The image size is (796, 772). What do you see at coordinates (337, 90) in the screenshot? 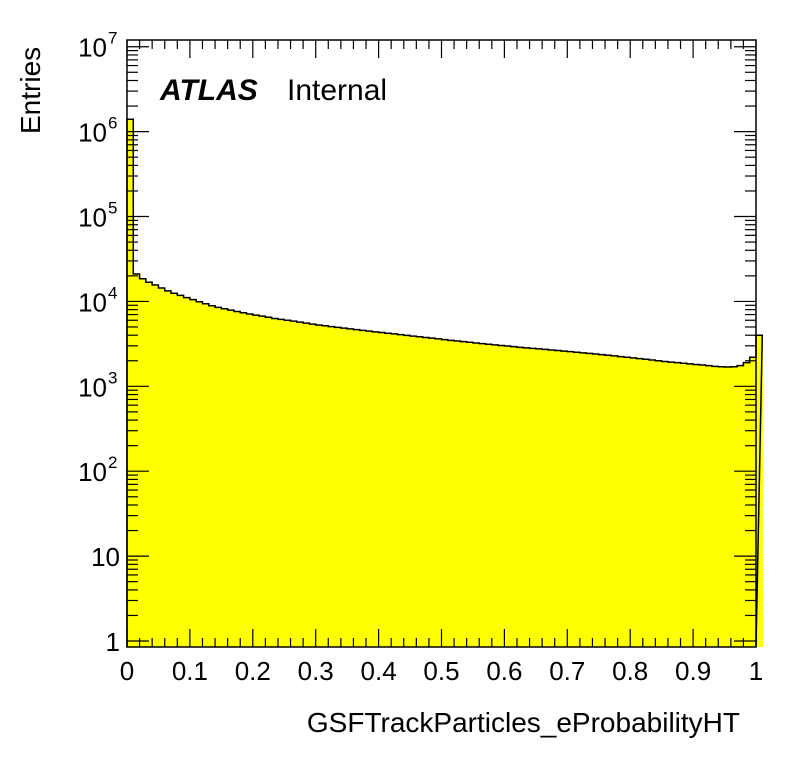
I see `internal-label: Internal` at bounding box center [337, 90].